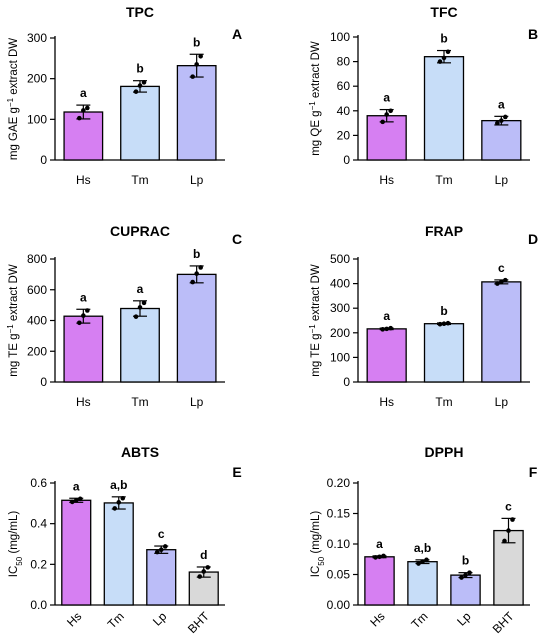 This screenshot has height=643, width=550. I want to click on y-tick-label: 0.4, so click(38, 524).